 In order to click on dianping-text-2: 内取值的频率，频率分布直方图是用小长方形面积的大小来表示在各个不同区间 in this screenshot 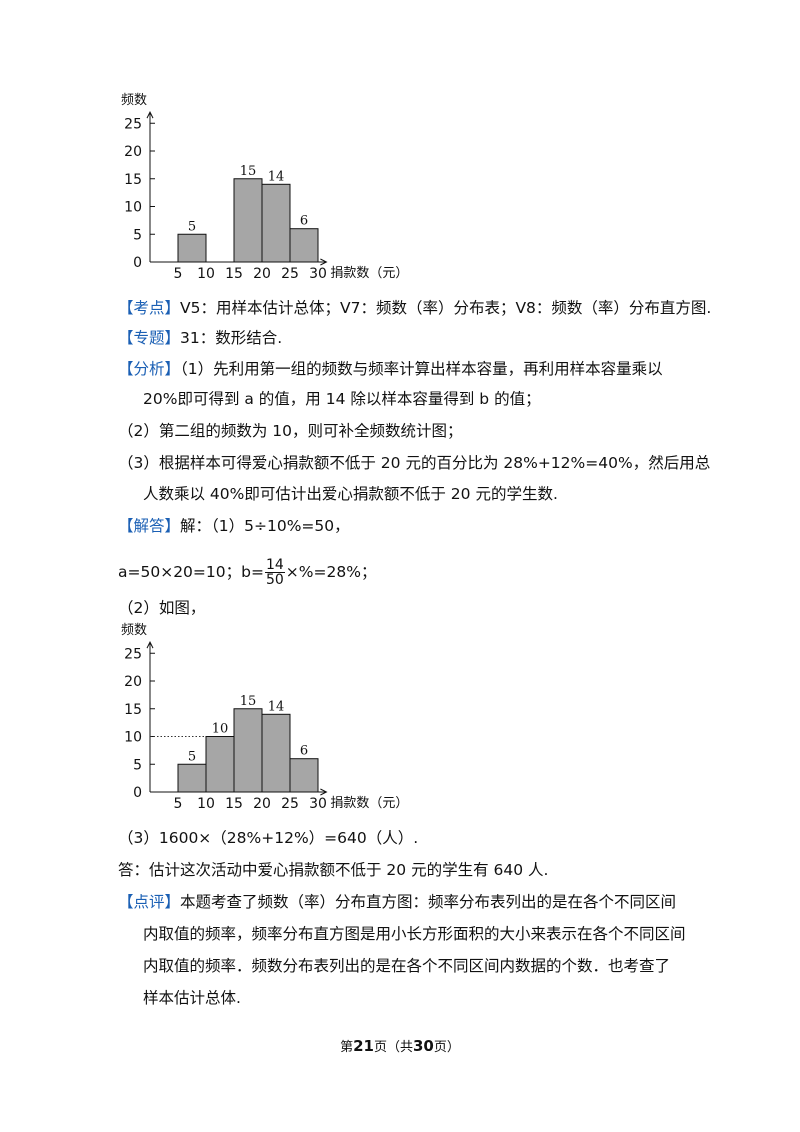, I will do `click(414, 934)`.